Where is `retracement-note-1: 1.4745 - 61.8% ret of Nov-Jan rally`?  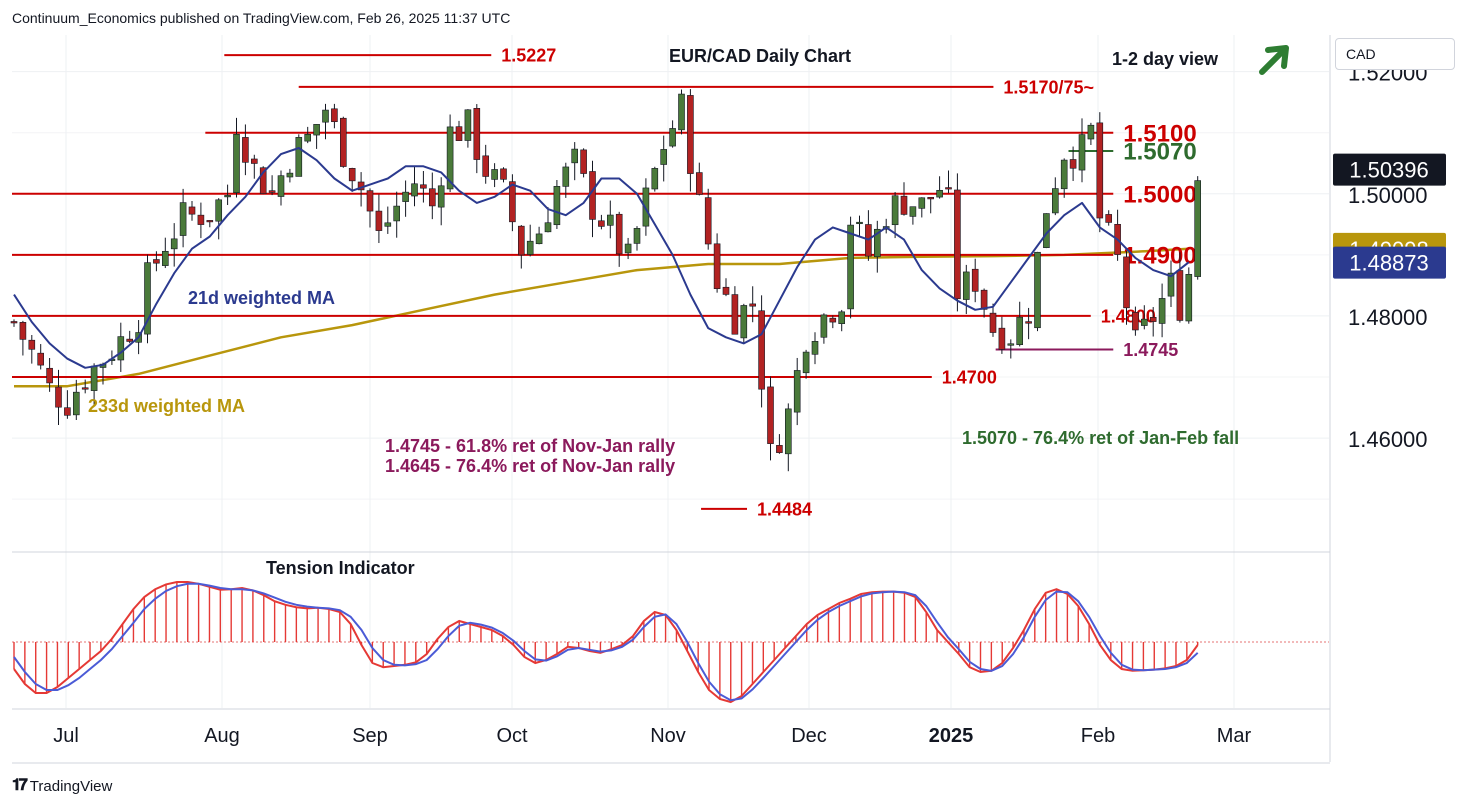 retracement-note-1: 1.4745 - 61.8% ret of Nov-Jan rally is located at coordinates (530, 446).